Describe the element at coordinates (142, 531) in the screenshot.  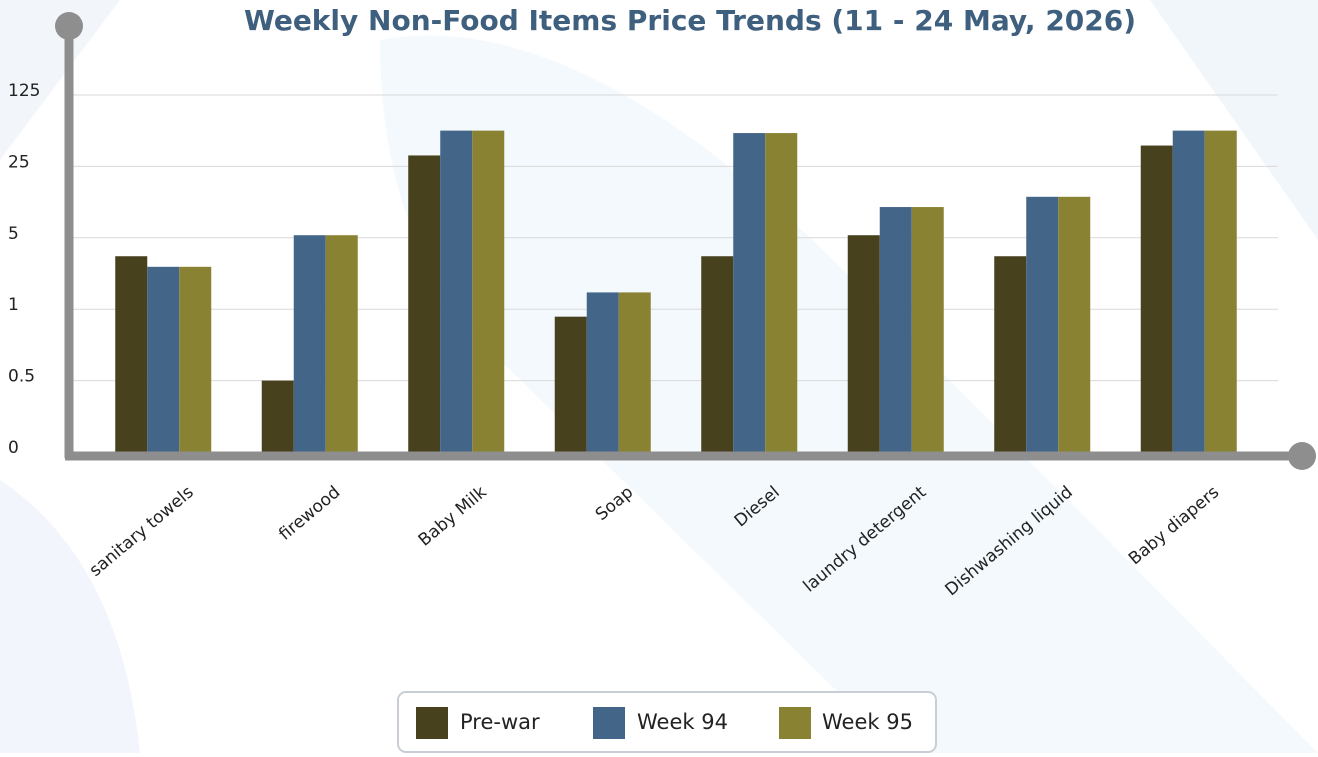
I see `x-tick-label: sanitary towels` at that location.